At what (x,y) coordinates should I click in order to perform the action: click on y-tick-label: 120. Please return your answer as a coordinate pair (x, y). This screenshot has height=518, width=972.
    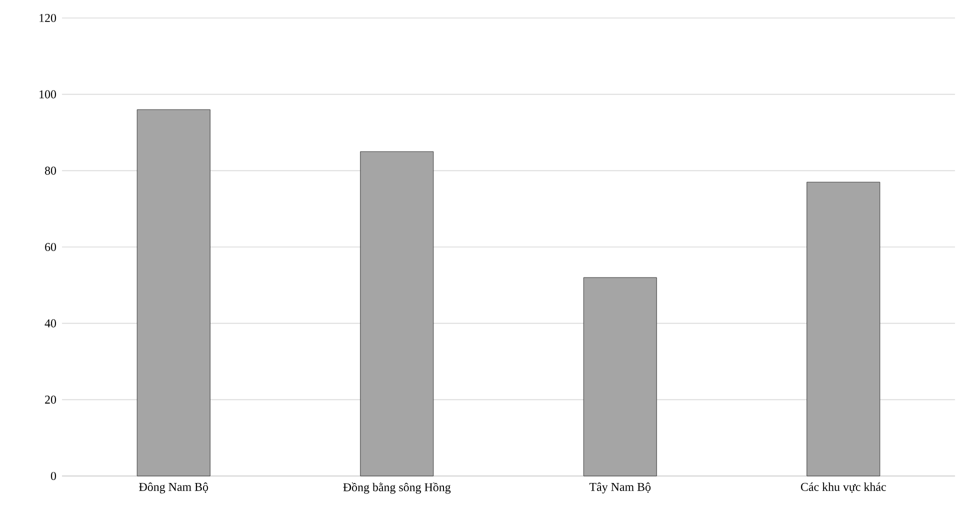
    Looking at the image, I should click on (48, 18).